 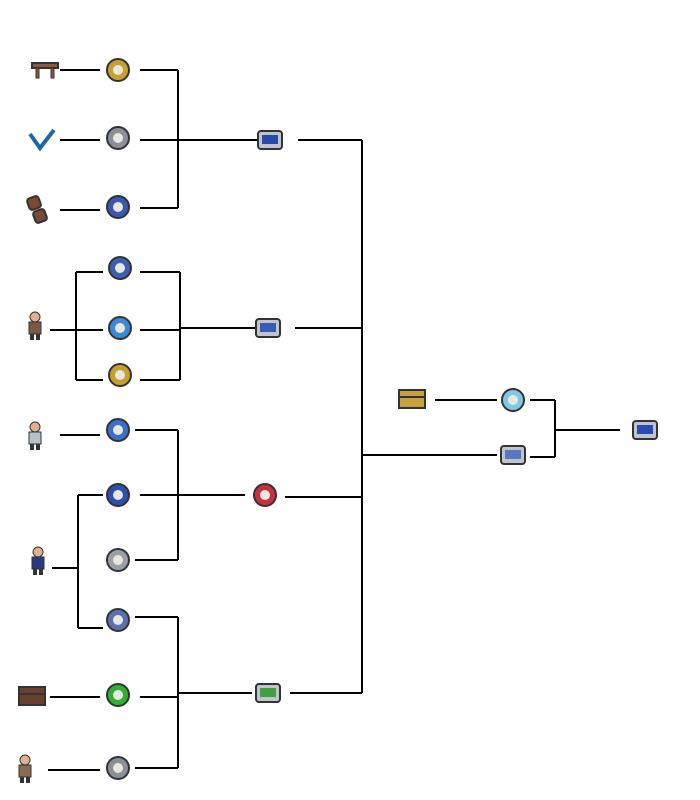 What do you see at coordinates (45, 70) in the screenshot?
I see `table-icon` at bounding box center [45, 70].